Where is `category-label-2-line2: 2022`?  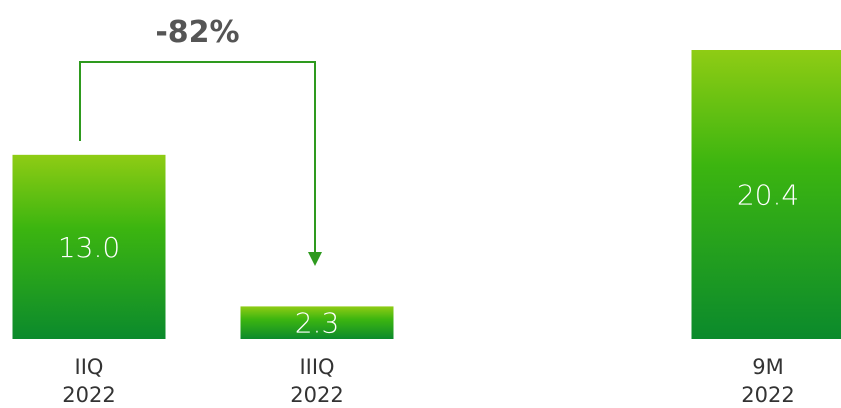 category-label-2-line2: 2022 is located at coordinates (767, 395).